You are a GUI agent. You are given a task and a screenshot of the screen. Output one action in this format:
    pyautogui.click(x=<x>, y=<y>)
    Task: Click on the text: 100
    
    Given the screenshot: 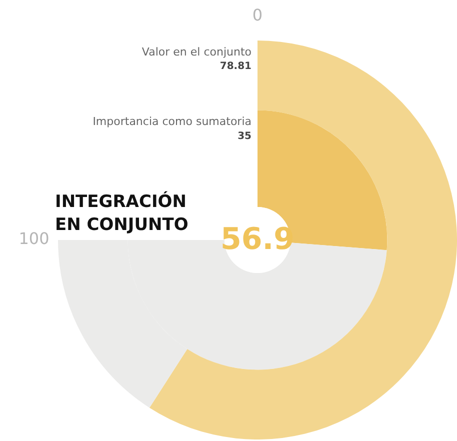 What is the action you would take?
    pyautogui.click(x=34, y=238)
    